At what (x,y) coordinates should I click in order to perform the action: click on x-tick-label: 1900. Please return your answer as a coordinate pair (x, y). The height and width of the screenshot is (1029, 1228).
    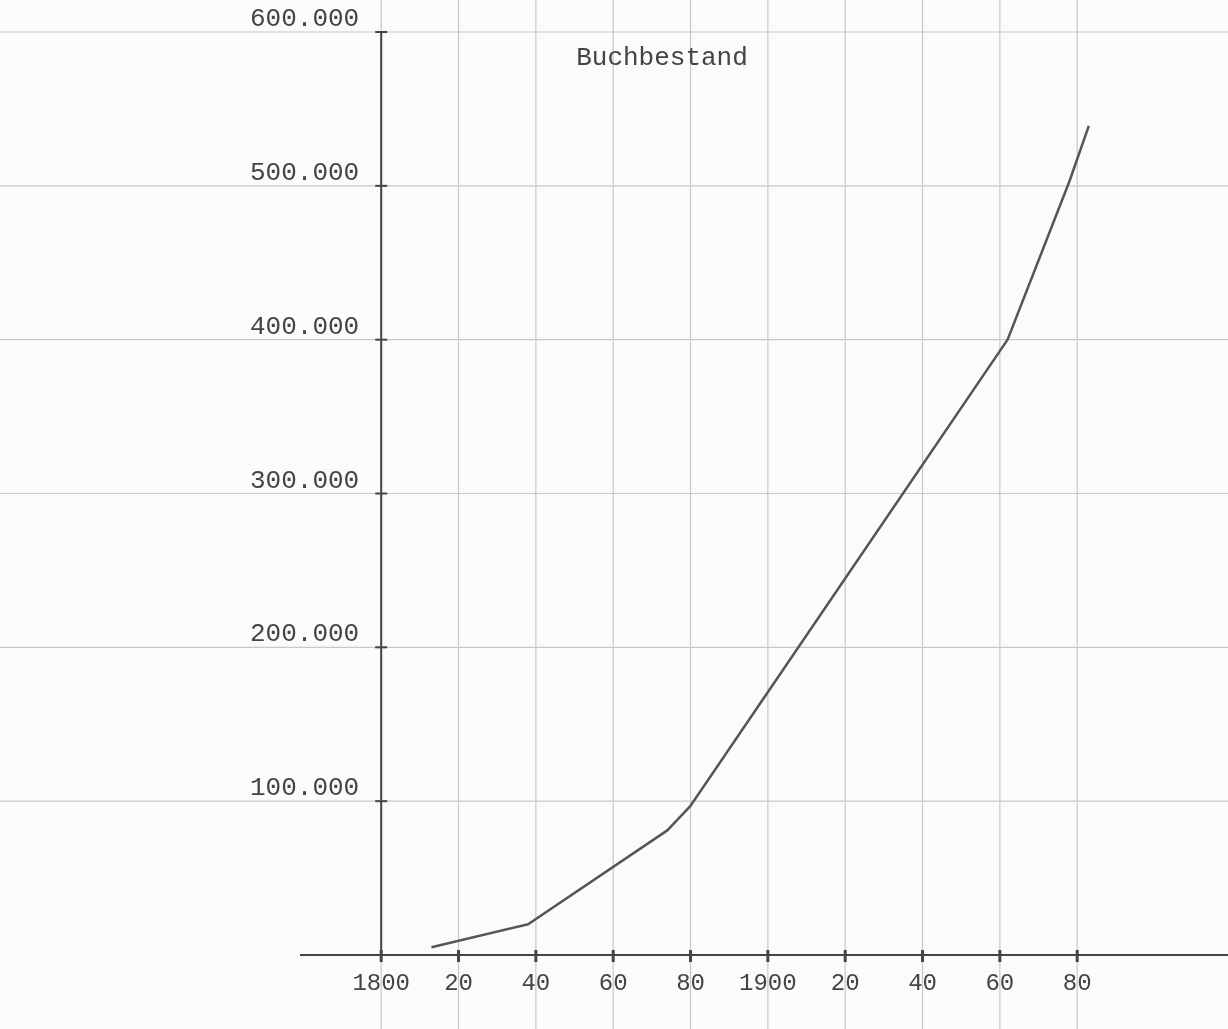
    Looking at the image, I should click on (768, 983).